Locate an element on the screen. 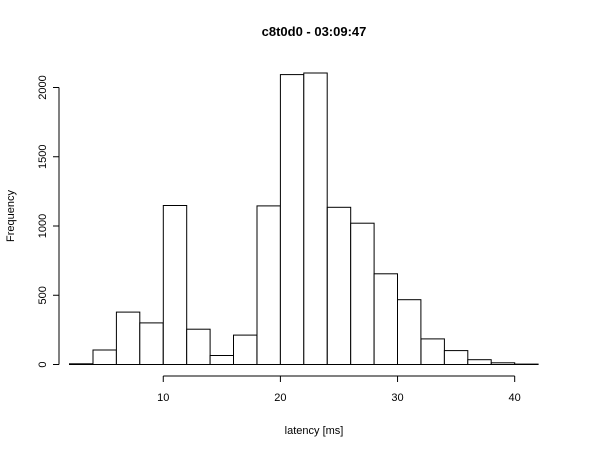  y-axis: 0 500 1000 1500 2000 is located at coordinates (48, 221).